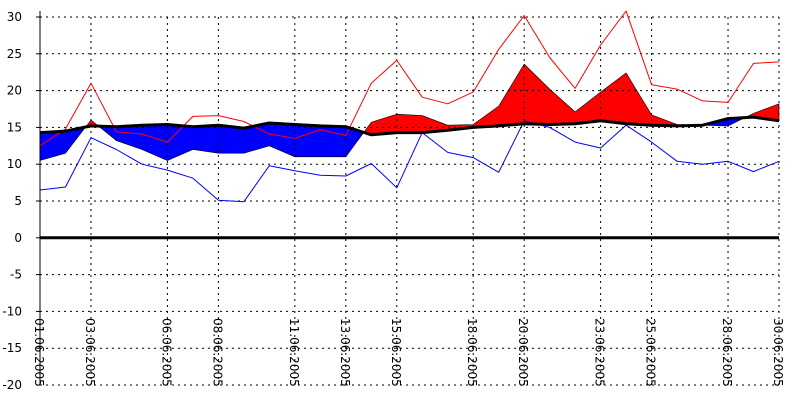 The height and width of the screenshot is (400, 800). I want to click on y-tick-label: 10, so click(14, 164).